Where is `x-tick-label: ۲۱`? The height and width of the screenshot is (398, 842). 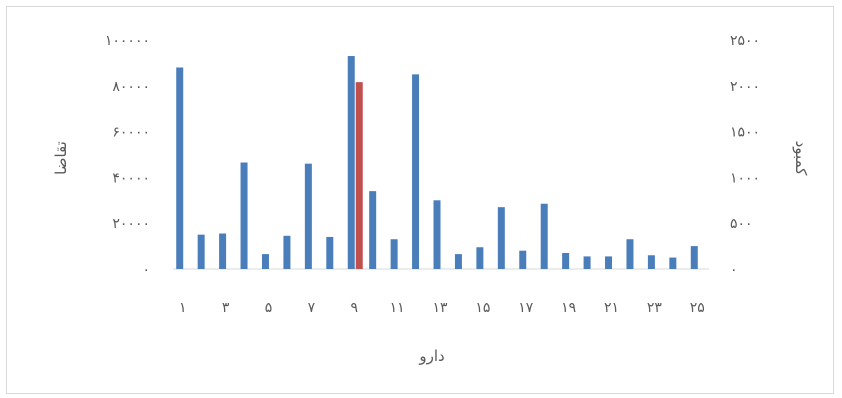
x-tick-label: ۲۱ is located at coordinates (611, 308).